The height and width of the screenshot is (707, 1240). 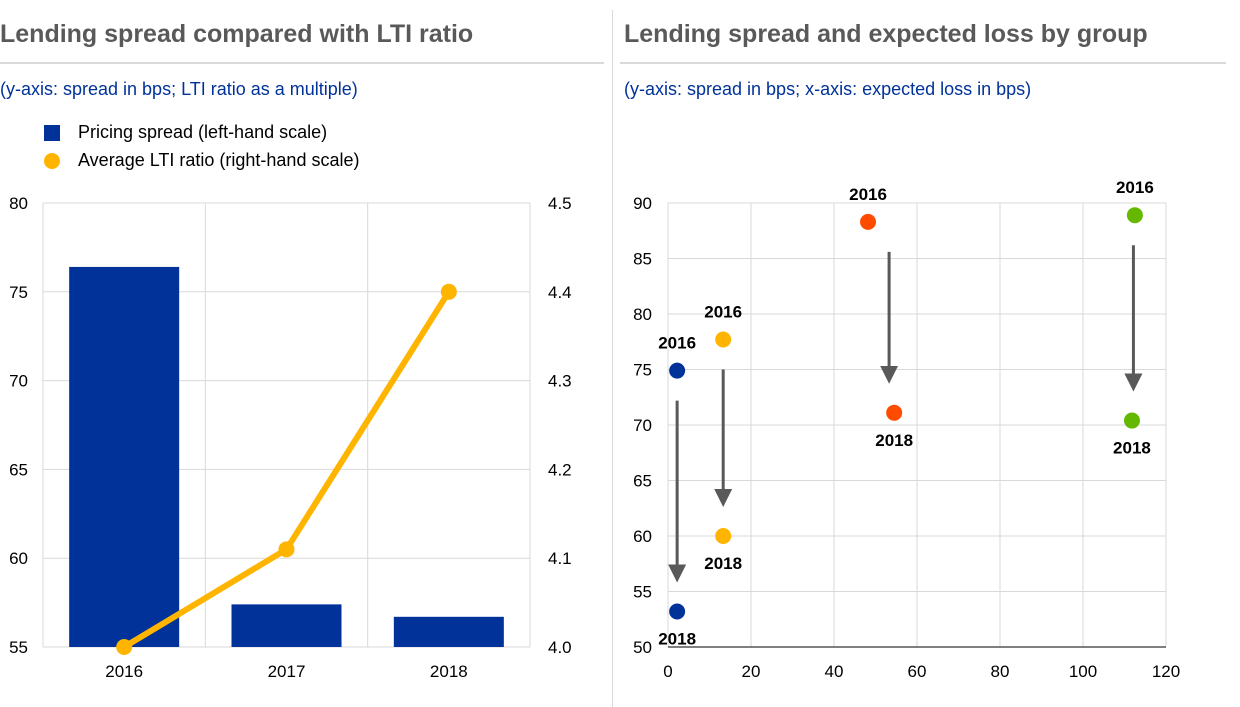 I want to click on x-tick-label: 60, so click(x=917, y=671).